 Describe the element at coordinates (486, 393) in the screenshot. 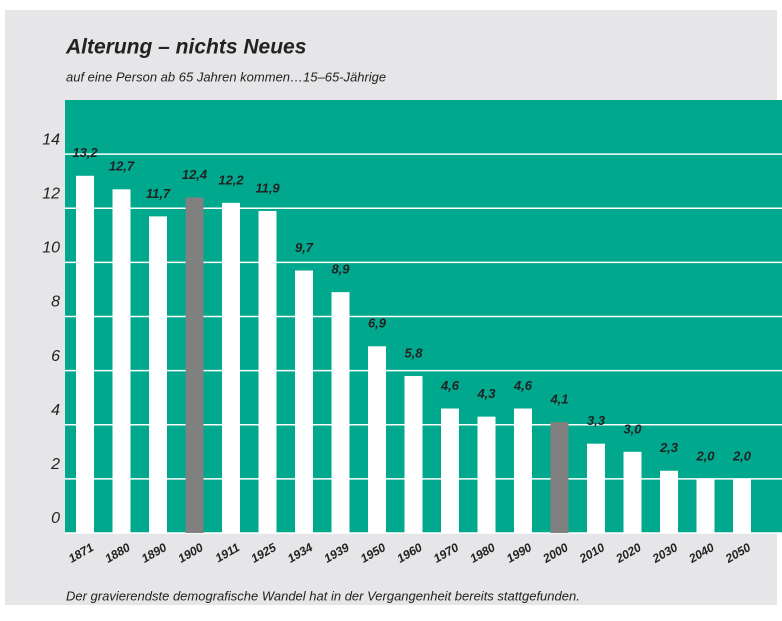

I see `value-label: 4,3` at that location.